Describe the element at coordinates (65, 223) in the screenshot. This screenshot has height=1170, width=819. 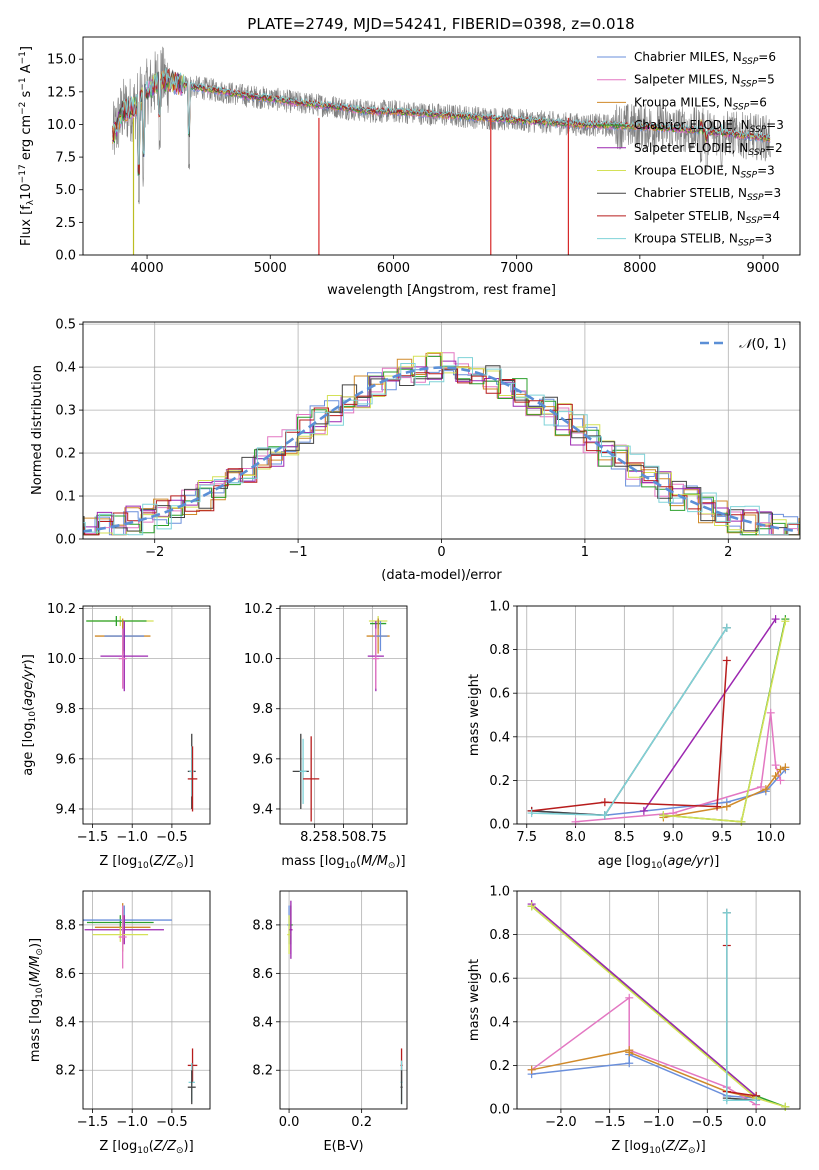
I see `y-tick-label: 2.5` at that location.